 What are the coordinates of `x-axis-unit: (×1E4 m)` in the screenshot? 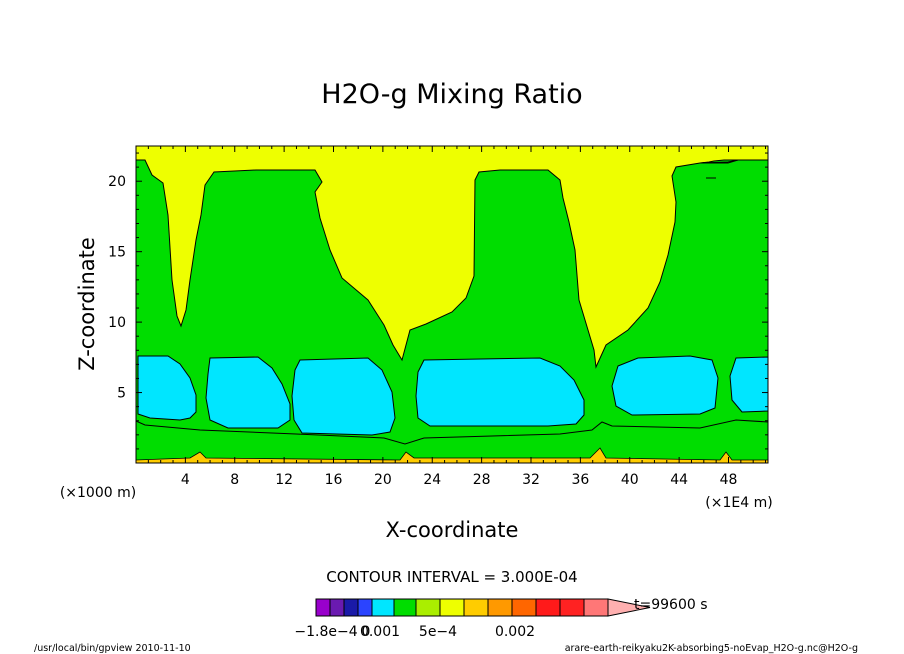 It's located at (738, 503).